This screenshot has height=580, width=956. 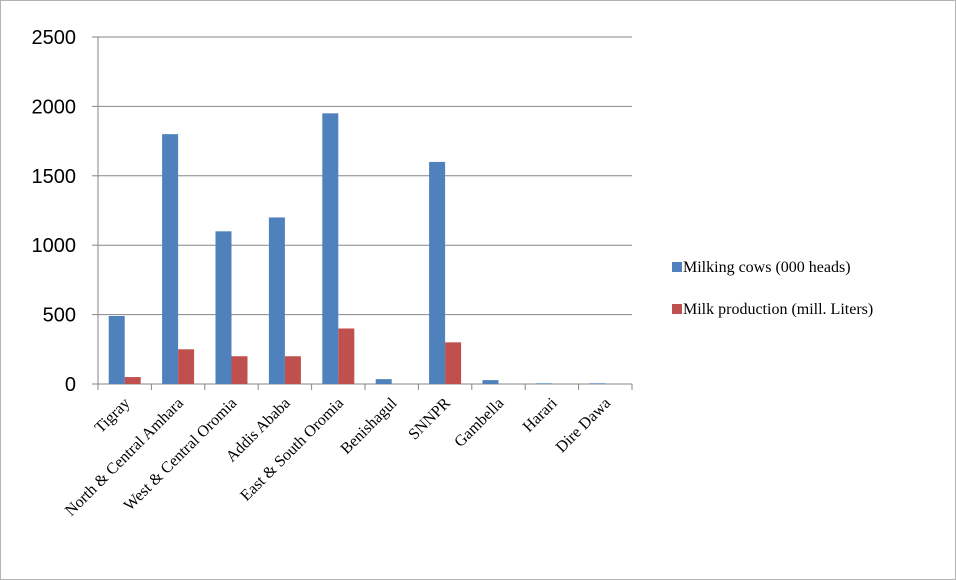 What do you see at coordinates (54, 246) in the screenshot?
I see `y-tick-label: 1000` at bounding box center [54, 246].